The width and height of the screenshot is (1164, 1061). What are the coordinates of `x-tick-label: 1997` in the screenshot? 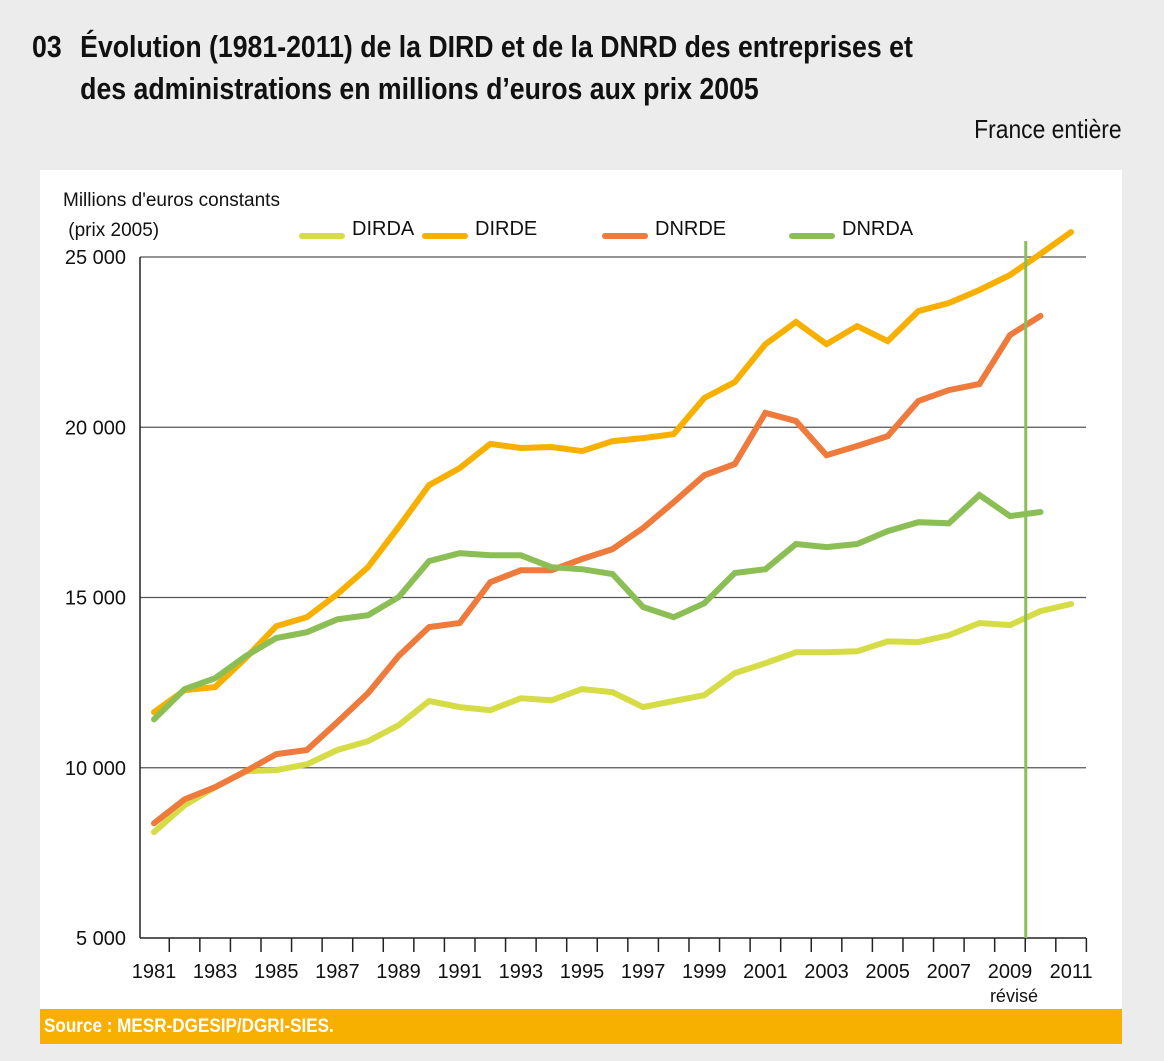 It's located at (643, 972).